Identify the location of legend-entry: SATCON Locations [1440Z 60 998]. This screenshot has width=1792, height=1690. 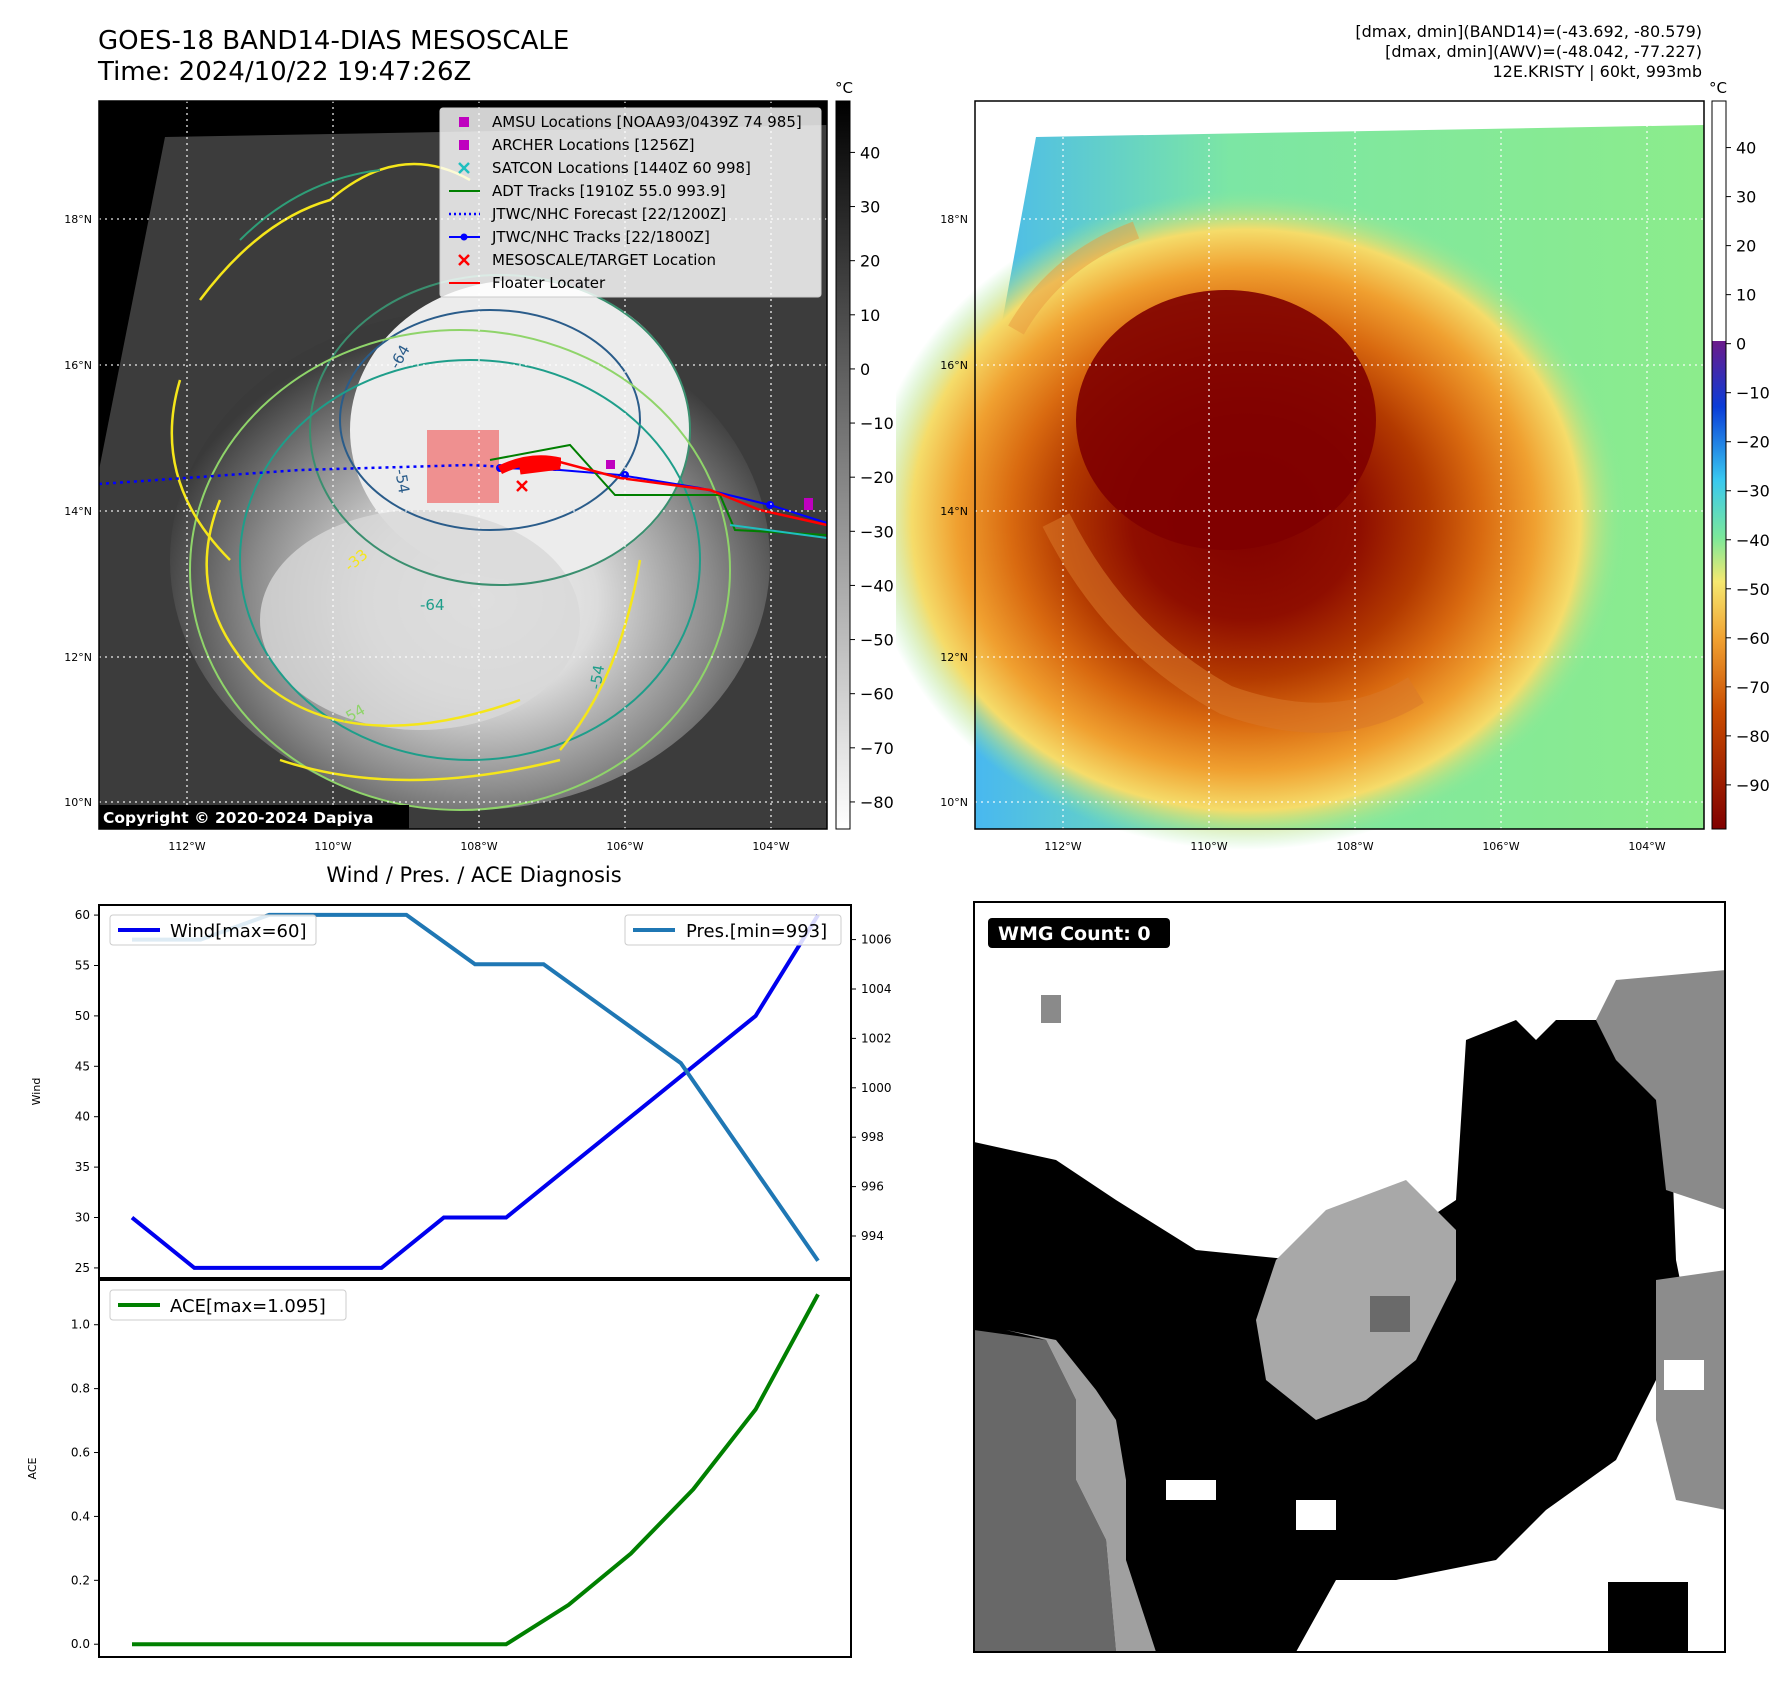
(604, 168).